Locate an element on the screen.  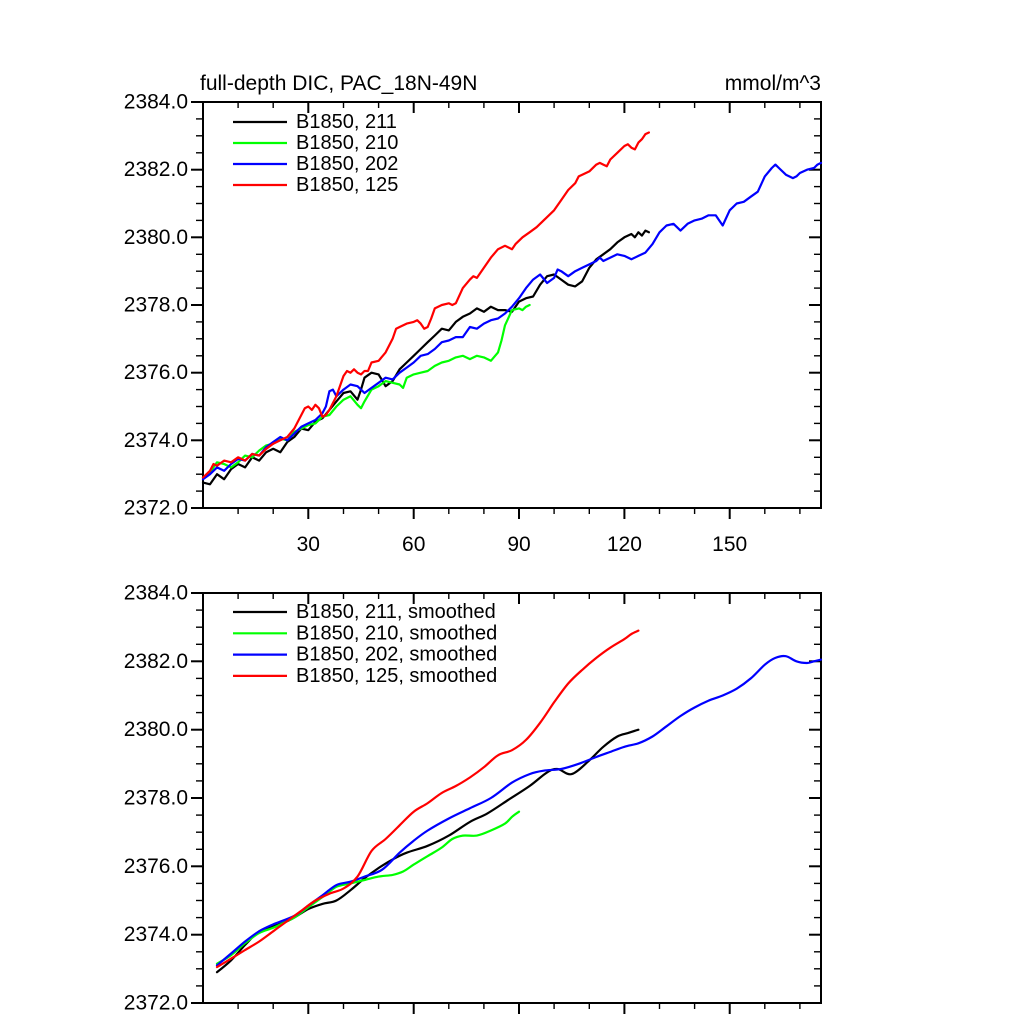
x-tick-label: 60 is located at coordinates (413, 544).